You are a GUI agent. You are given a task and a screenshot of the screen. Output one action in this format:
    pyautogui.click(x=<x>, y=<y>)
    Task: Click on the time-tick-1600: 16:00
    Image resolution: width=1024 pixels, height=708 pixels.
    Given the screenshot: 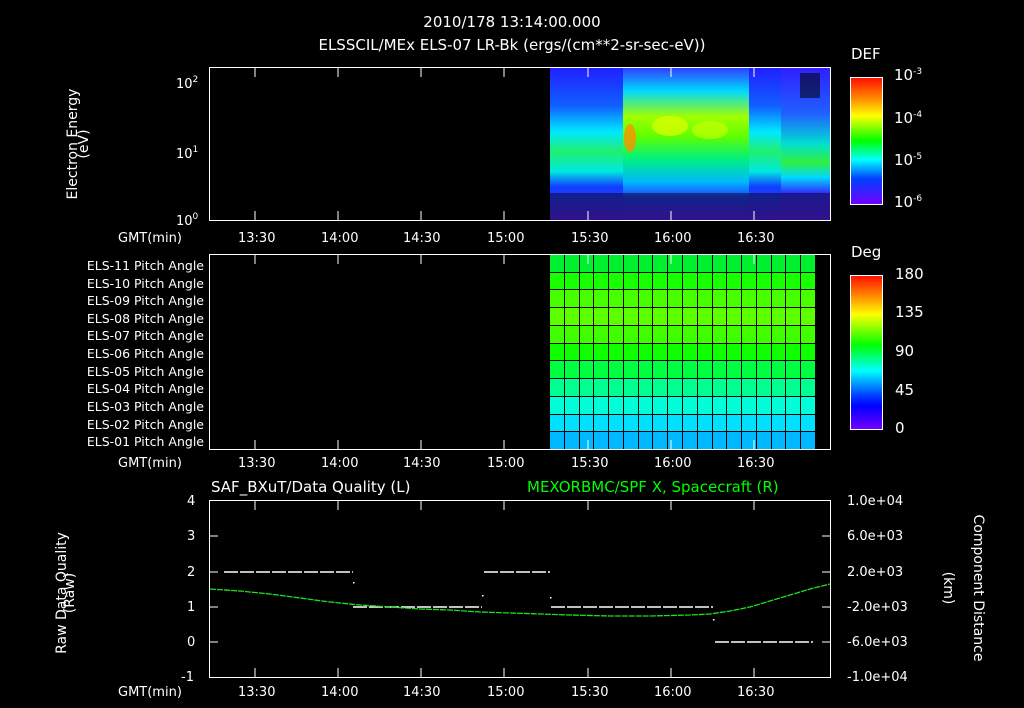 What is the action you would take?
    pyautogui.click(x=673, y=463)
    